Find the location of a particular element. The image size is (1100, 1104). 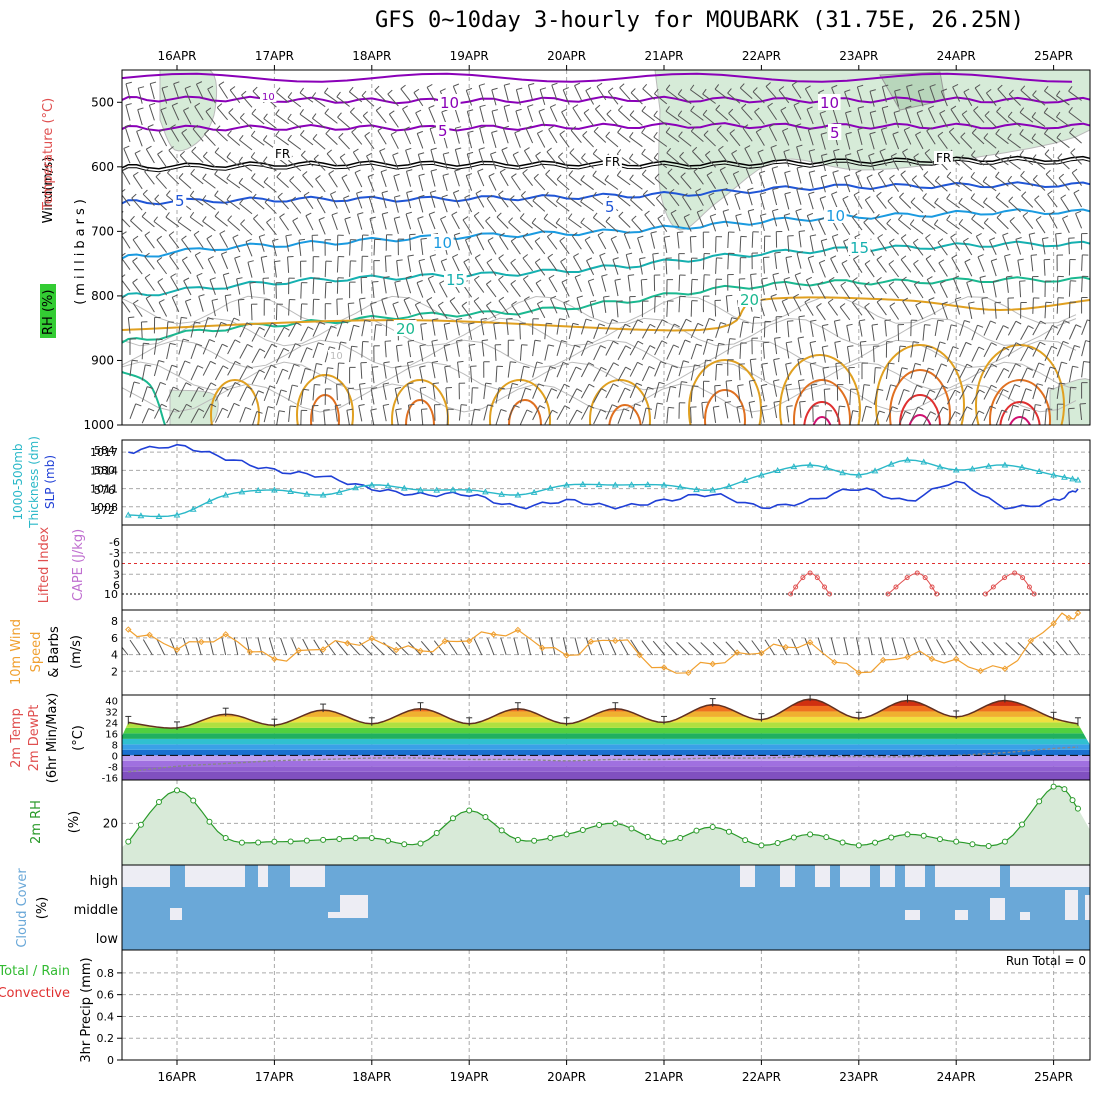

slp-line is located at coordinates (603, 477).